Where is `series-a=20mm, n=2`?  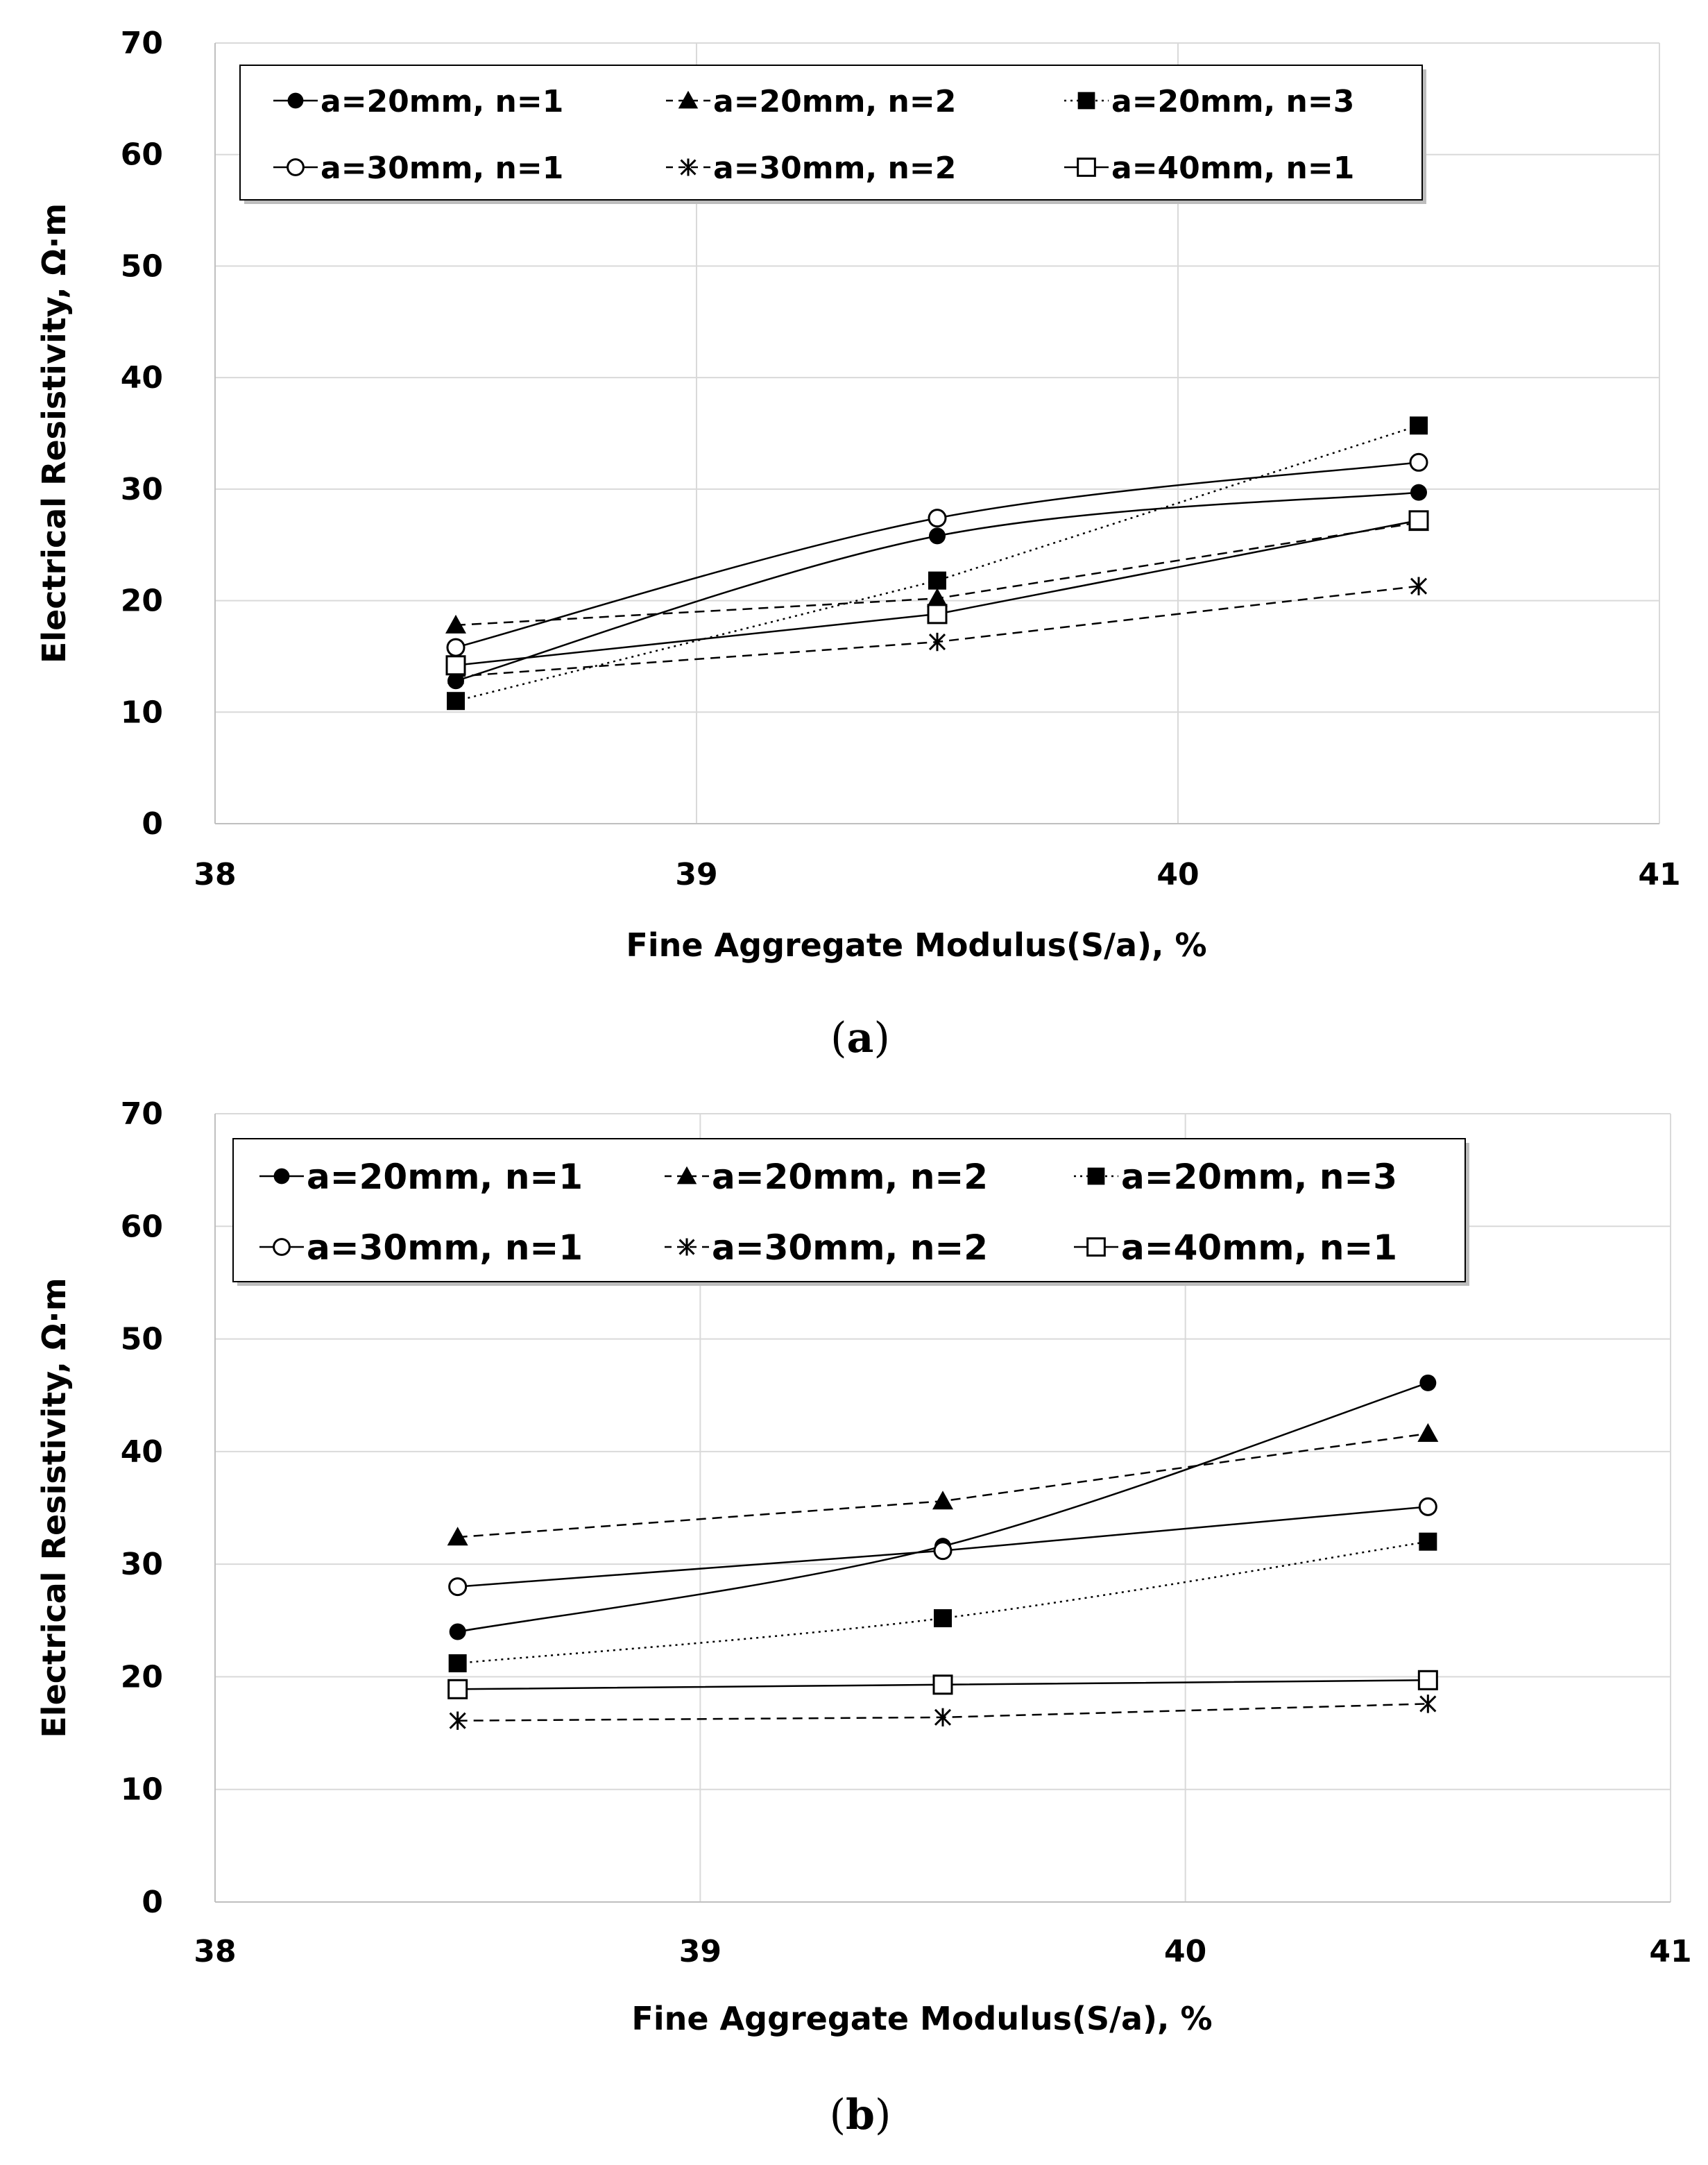
series-a=20mm, n=2 is located at coordinates (943, 1484).